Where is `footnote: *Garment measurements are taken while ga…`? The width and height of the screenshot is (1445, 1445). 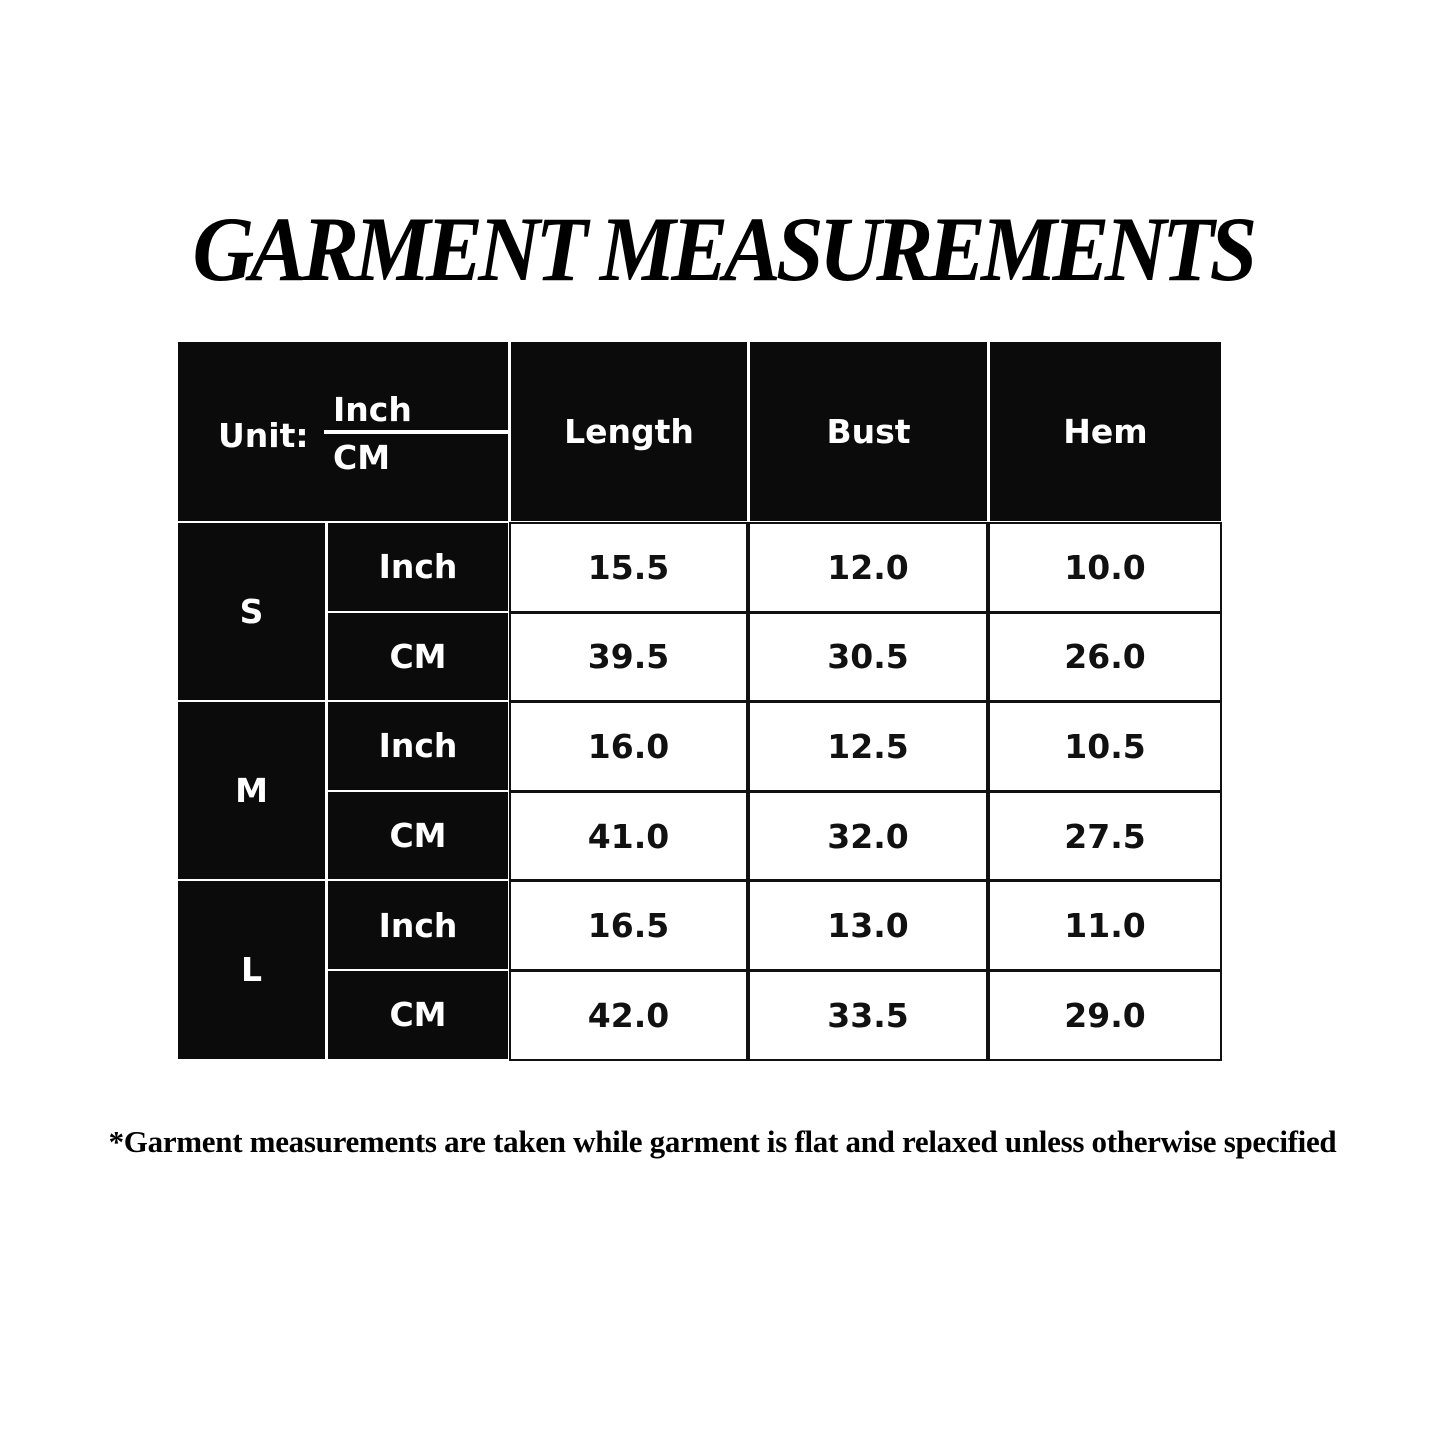
footnote: *Garment measurements are taken while ga… is located at coordinates (722, 1141).